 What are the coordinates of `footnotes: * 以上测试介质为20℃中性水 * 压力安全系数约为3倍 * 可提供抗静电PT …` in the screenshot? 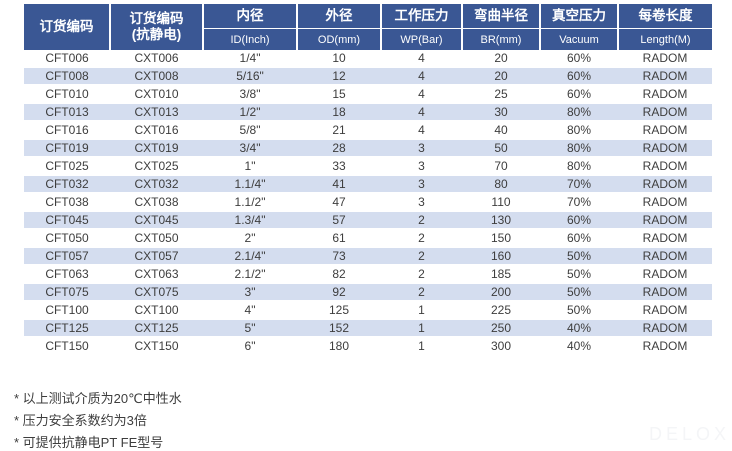 It's located at (98, 419).